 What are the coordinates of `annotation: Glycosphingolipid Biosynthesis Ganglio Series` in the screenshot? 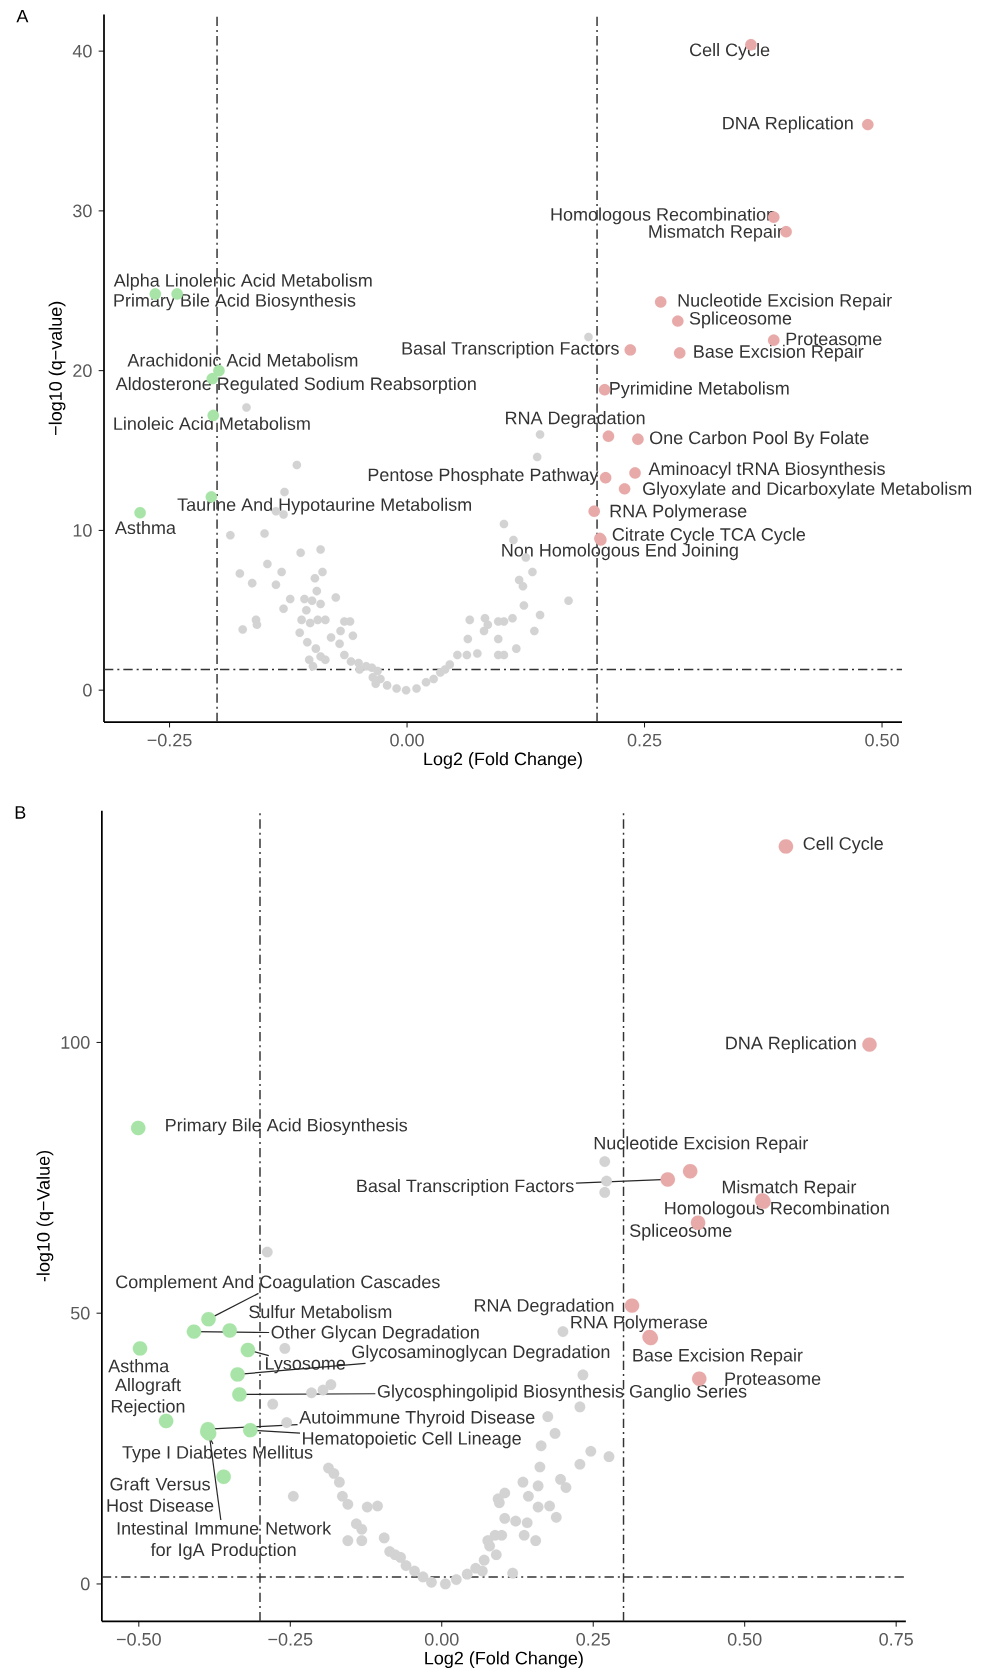 It's located at (562, 1393).